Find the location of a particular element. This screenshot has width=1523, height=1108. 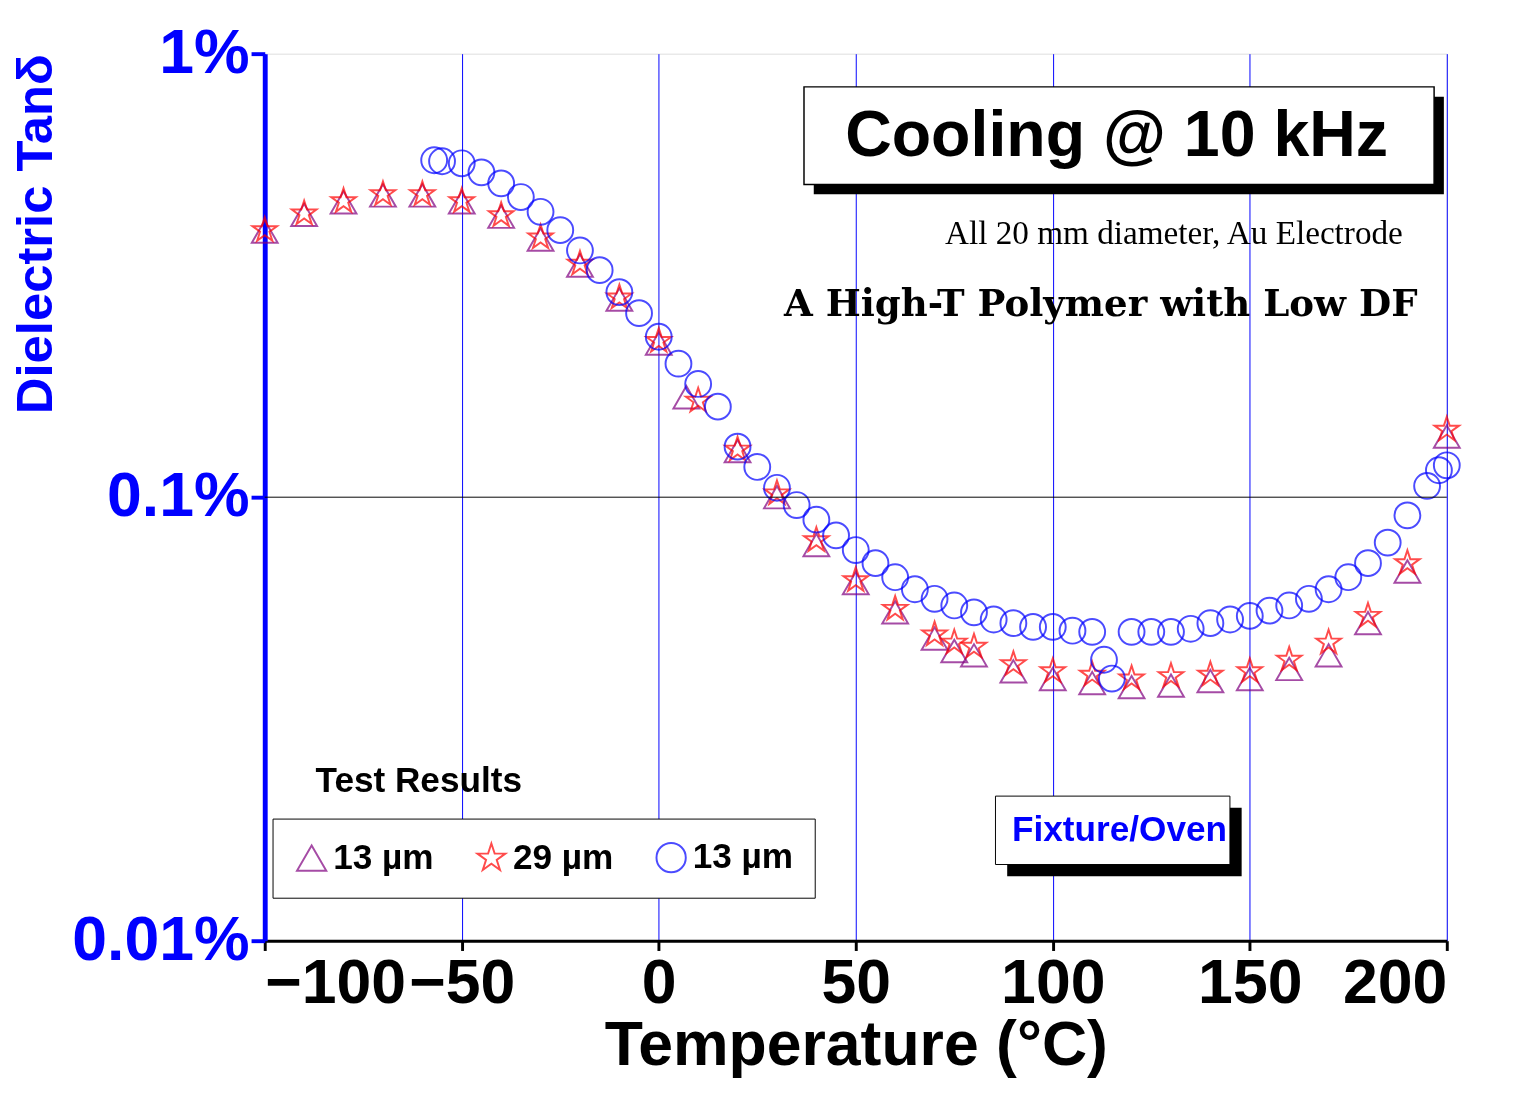

y-tick-label: 1% is located at coordinates (204, 50).